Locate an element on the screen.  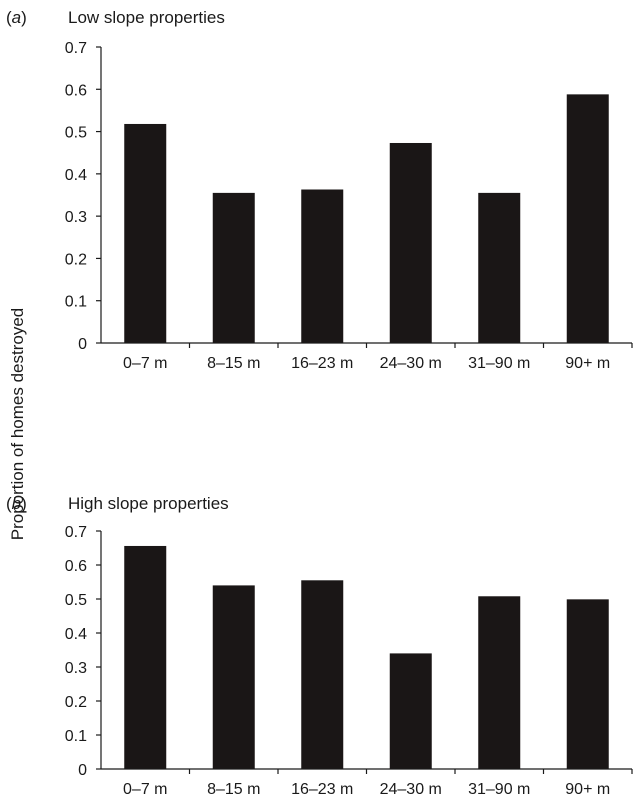
panel-b-x-tick-label: 31–90 m is located at coordinates (499, 789).